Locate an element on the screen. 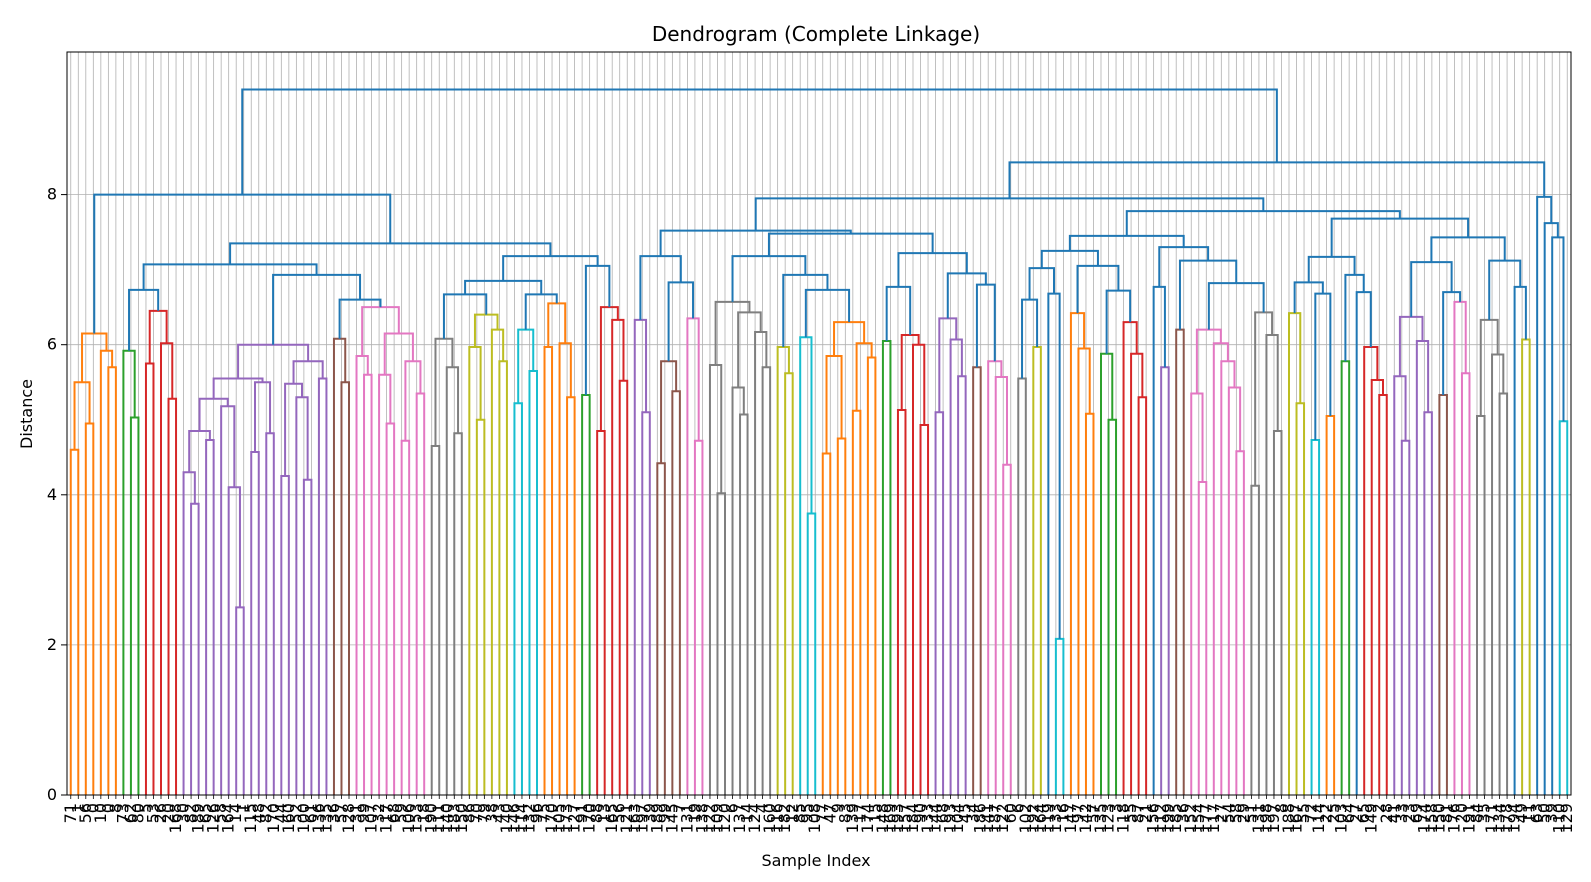 This screenshot has height=882, width=1591. x-tick-label: 152 is located at coordinates (1190, 818).